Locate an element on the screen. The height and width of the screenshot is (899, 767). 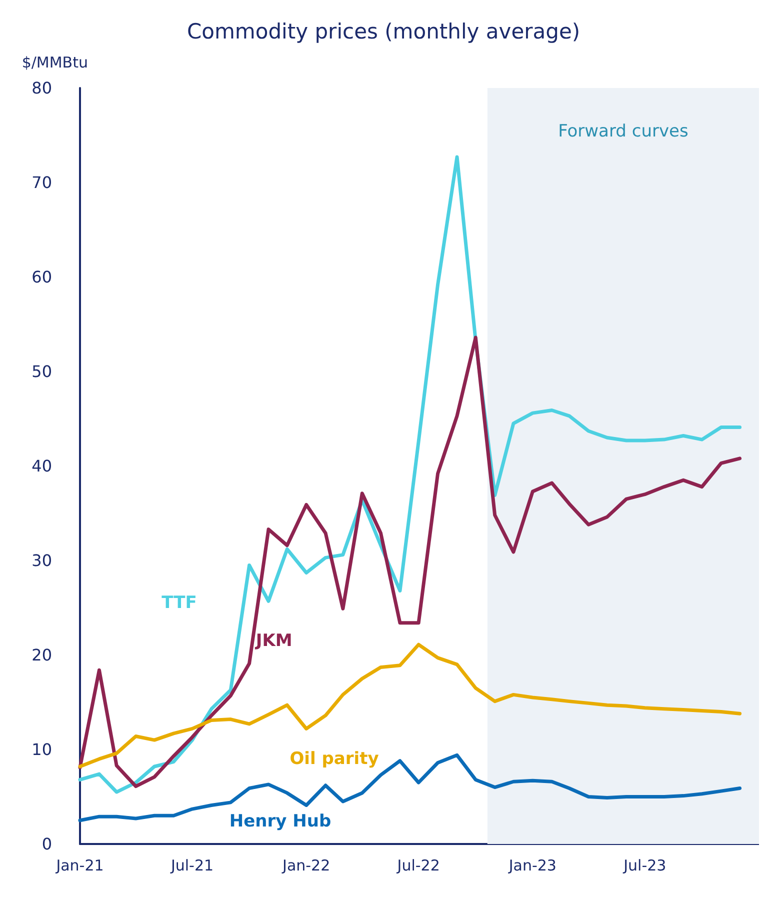
x-tick-label: Jan-23 is located at coordinates (532, 865).